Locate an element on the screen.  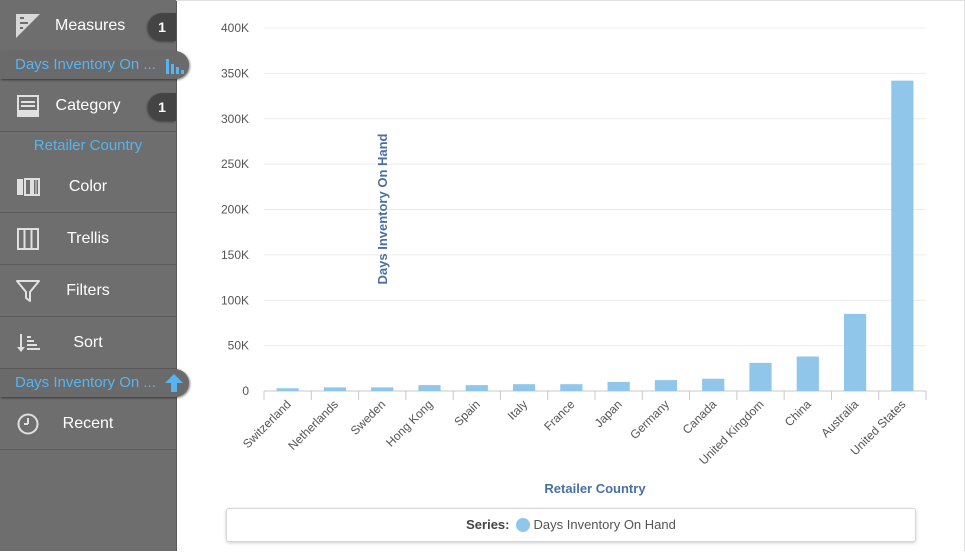
bar-chart-icon is located at coordinates (174, 65).